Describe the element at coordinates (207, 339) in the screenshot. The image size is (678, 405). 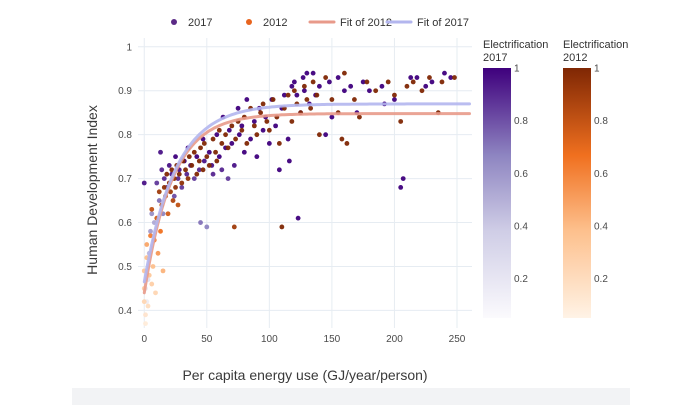
I see `x-tick-label: 50` at that location.